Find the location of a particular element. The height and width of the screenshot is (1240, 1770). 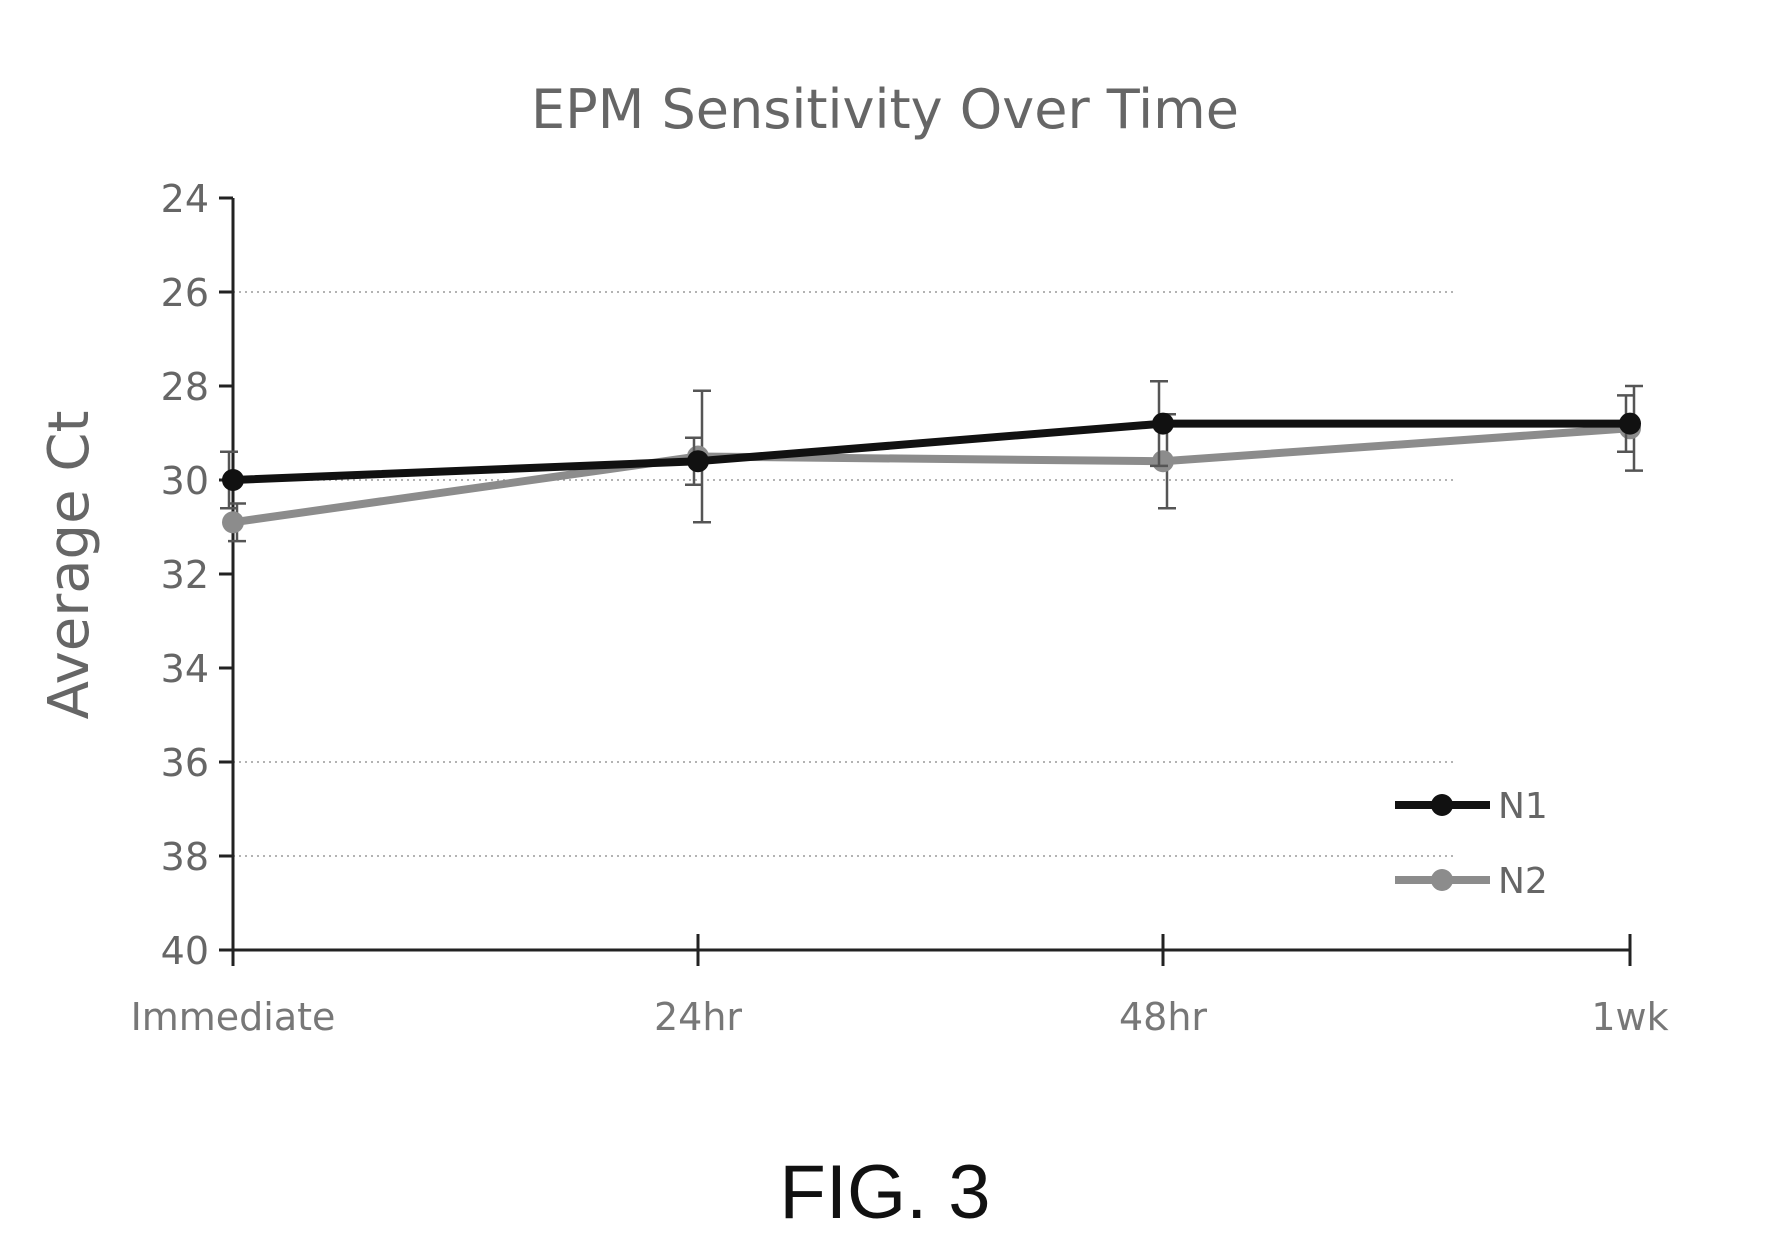

legend-label: N2 is located at coordinates (1523, 881).